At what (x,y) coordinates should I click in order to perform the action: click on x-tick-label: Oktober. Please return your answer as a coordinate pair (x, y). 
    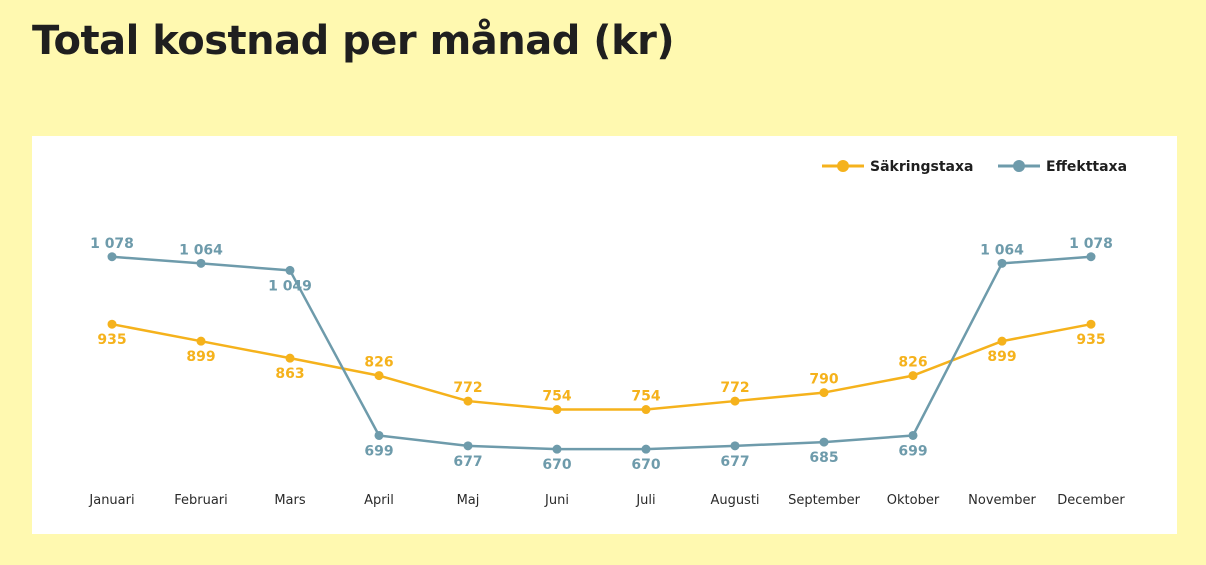
    Looking at the image, I should click on (913, 500).